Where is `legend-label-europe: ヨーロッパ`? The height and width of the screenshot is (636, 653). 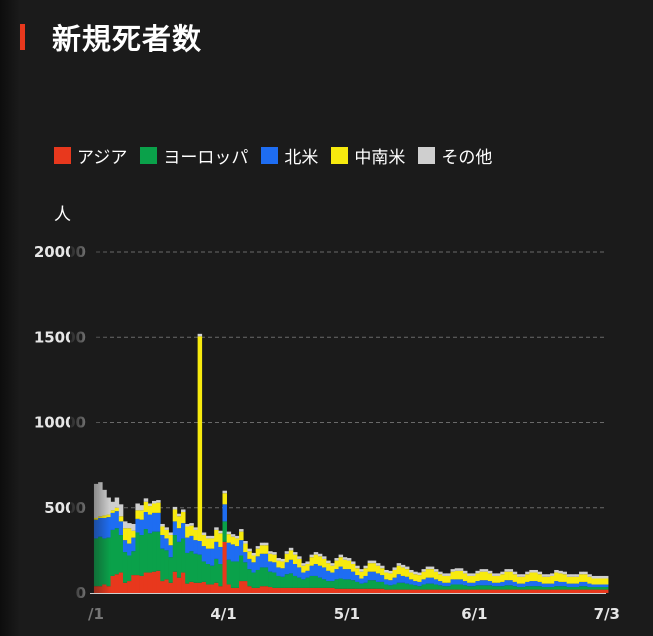
legend-label-europe: ヨーロッパ is located at coordinates (206, 158).